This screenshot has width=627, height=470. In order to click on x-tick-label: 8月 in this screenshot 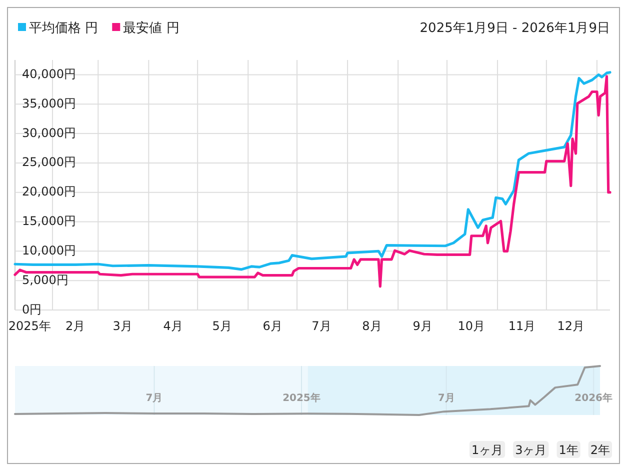, I will do `click(372, 326)`.